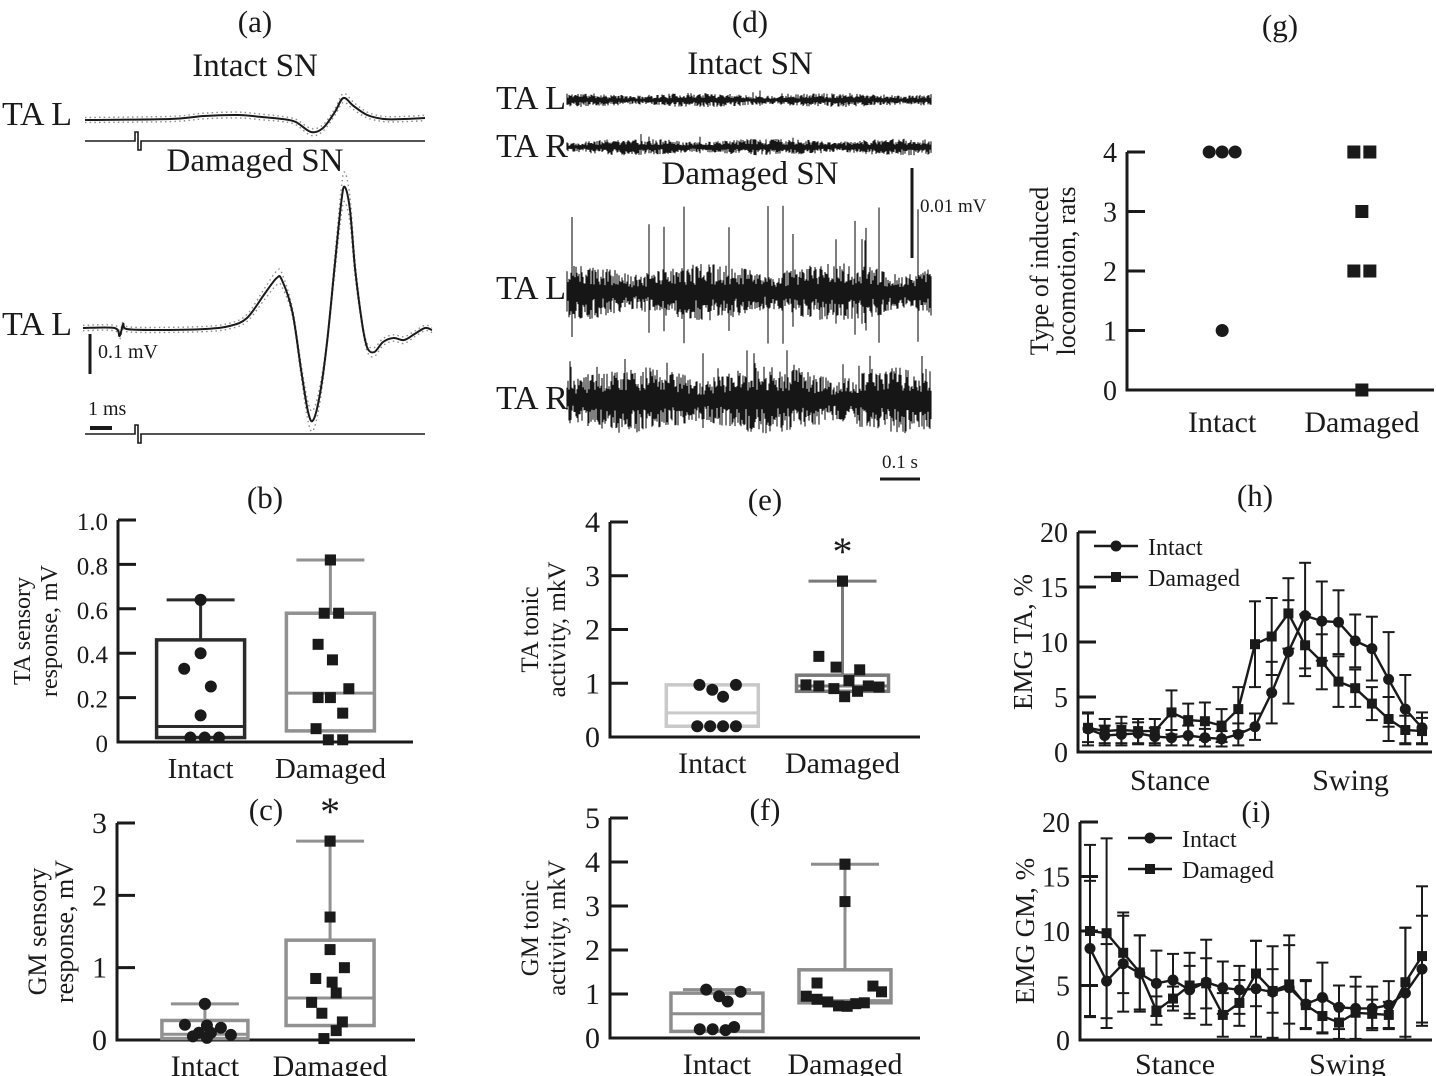  What do you see at coordinates (1228, 871) in the screenshot?
I see `legend-label: Damaged` at bounding box center [1228, 871].